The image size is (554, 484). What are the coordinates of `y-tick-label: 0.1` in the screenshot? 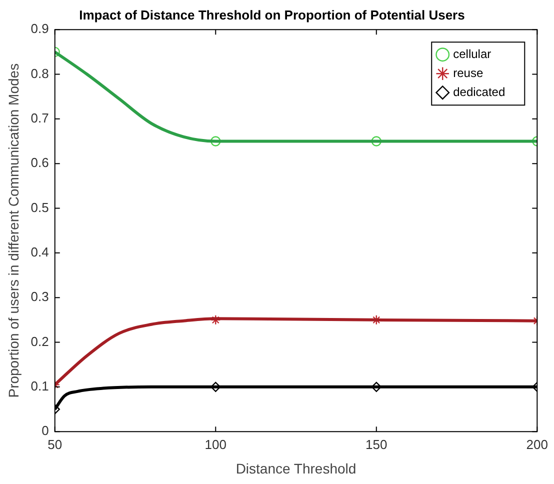 It's located at (39, 386).